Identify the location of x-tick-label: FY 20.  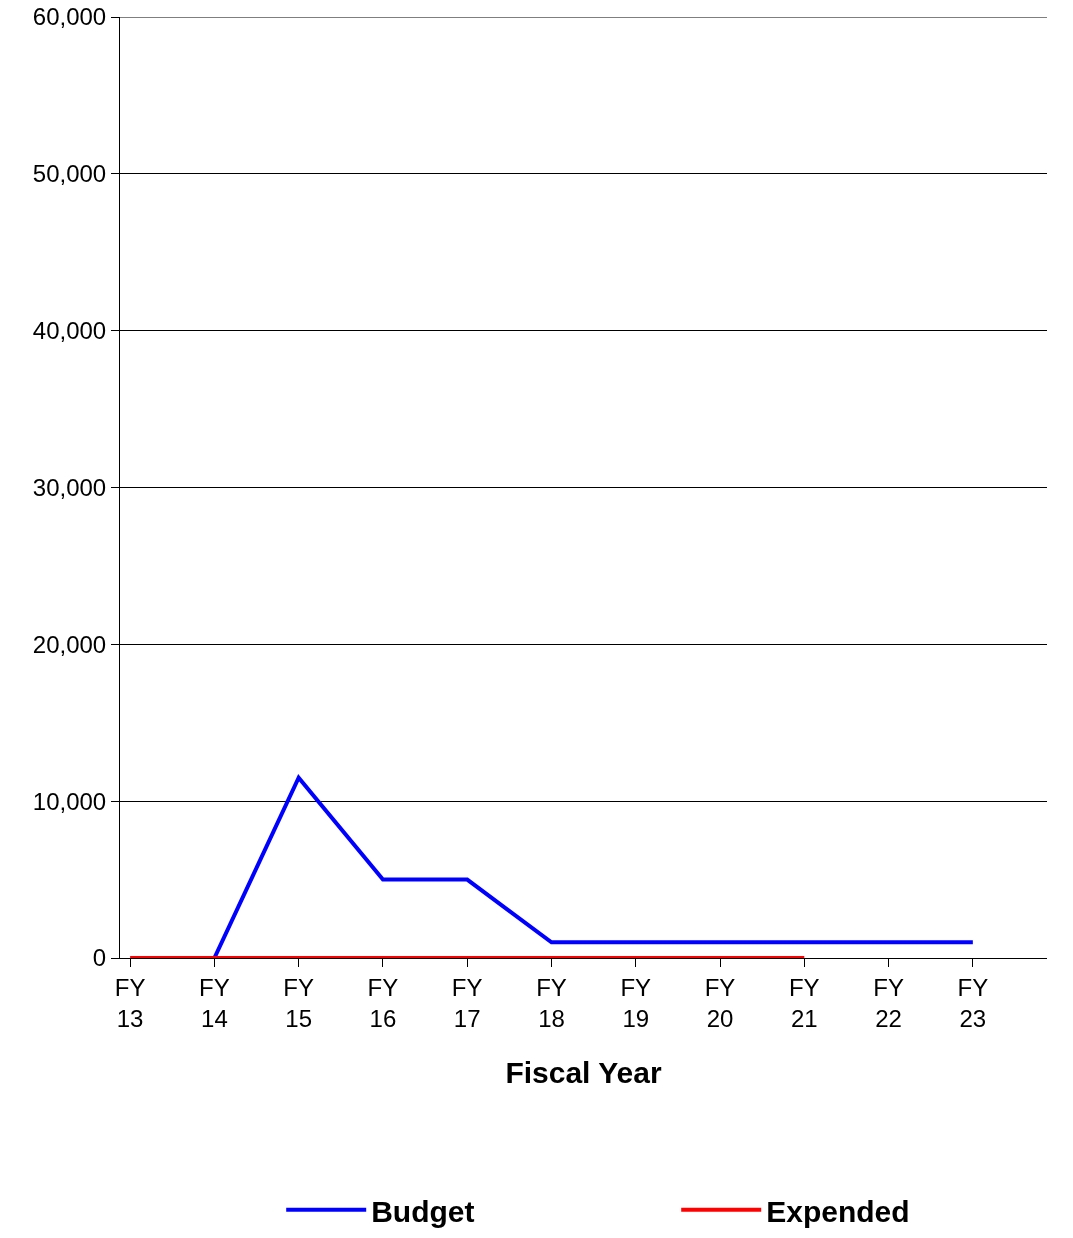
(720, 1002).